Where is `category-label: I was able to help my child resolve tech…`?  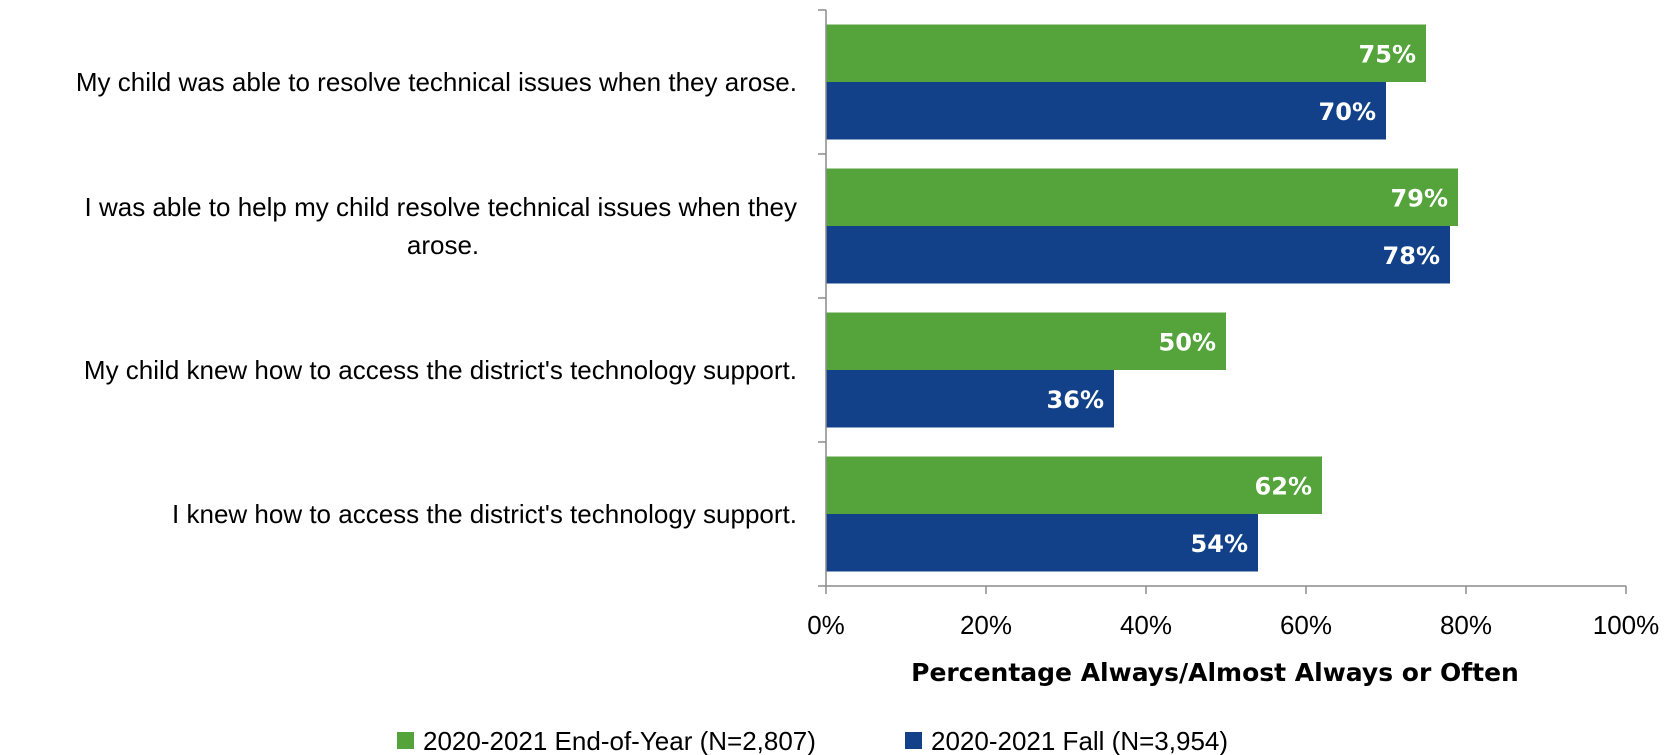
category-label: I was able to help my child resolve tech… is located at coordinates (441, 226).